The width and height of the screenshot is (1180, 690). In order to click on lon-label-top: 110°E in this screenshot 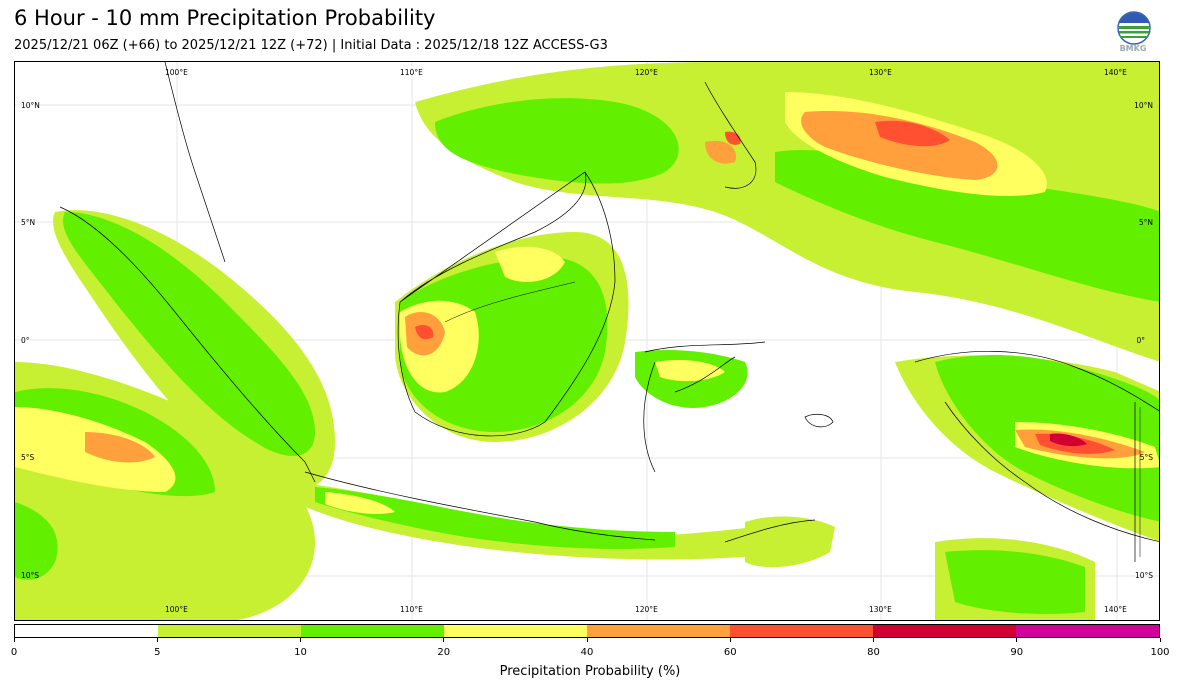, I will do `click(411, 72)`.